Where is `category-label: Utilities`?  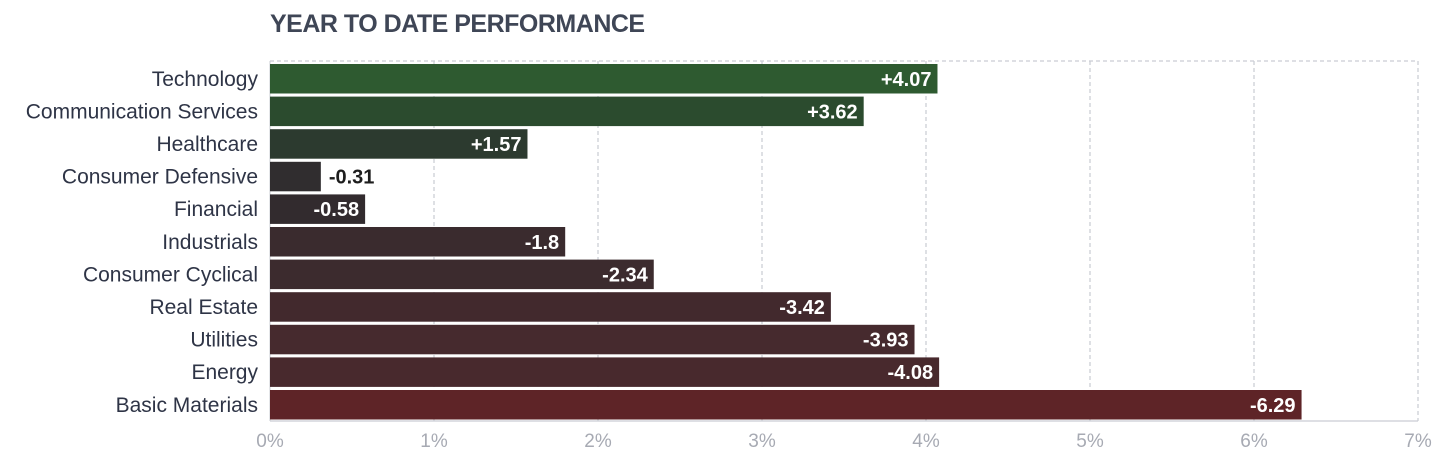
category-label: Utilities is located at coordinates (224, 340).